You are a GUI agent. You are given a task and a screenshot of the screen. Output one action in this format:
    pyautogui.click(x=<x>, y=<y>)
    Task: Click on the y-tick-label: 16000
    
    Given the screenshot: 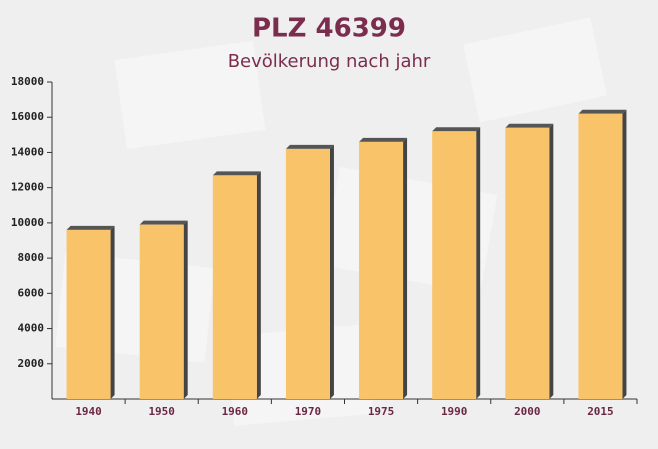 What is the action you would take?
    pyautogui.click(x=27, y=116)
    